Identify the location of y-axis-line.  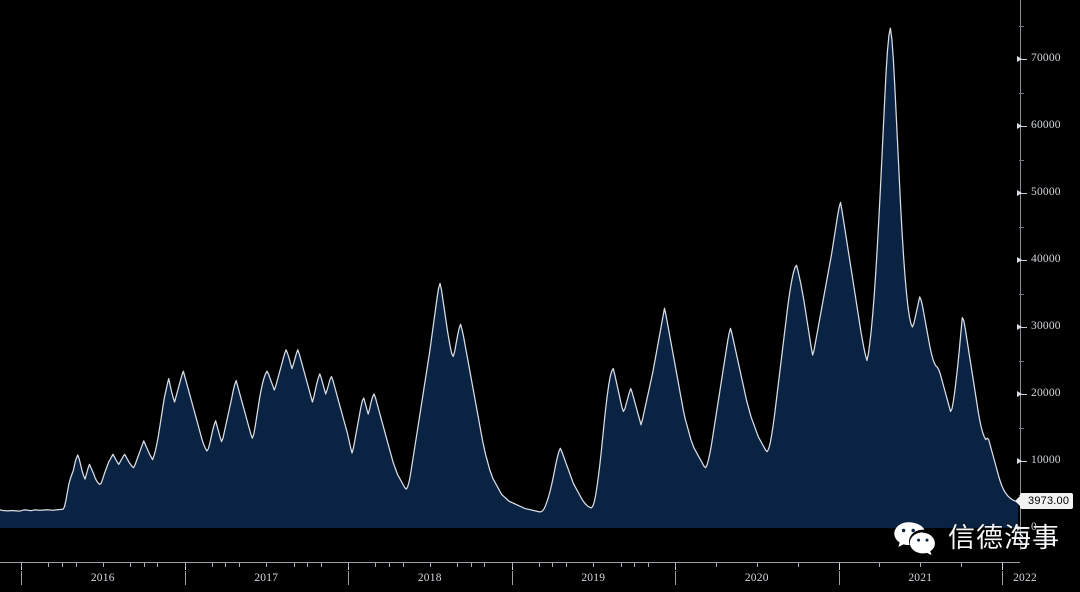
(1020, 275).